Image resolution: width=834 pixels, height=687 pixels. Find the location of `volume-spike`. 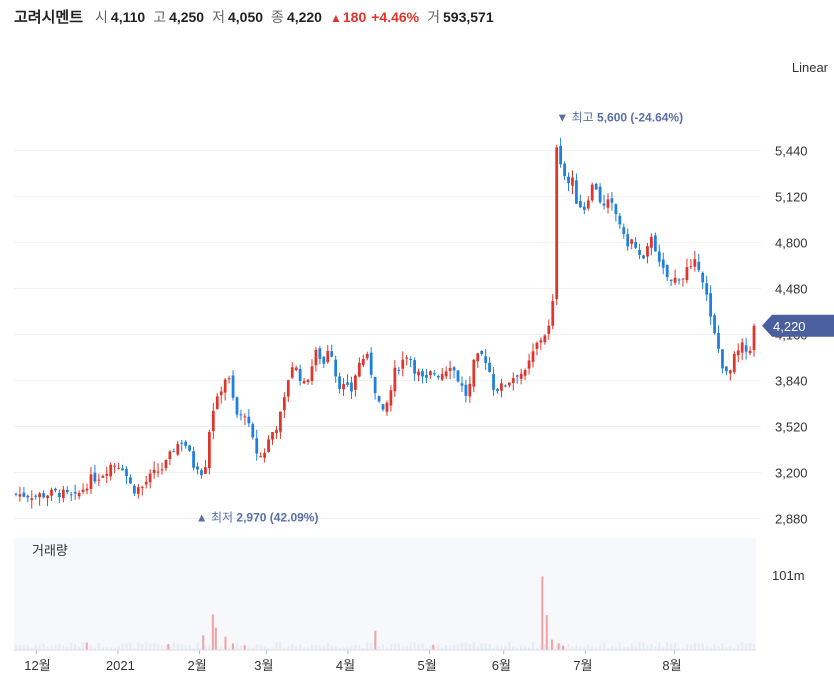

volume-spike is located at coordinates (563, 647).